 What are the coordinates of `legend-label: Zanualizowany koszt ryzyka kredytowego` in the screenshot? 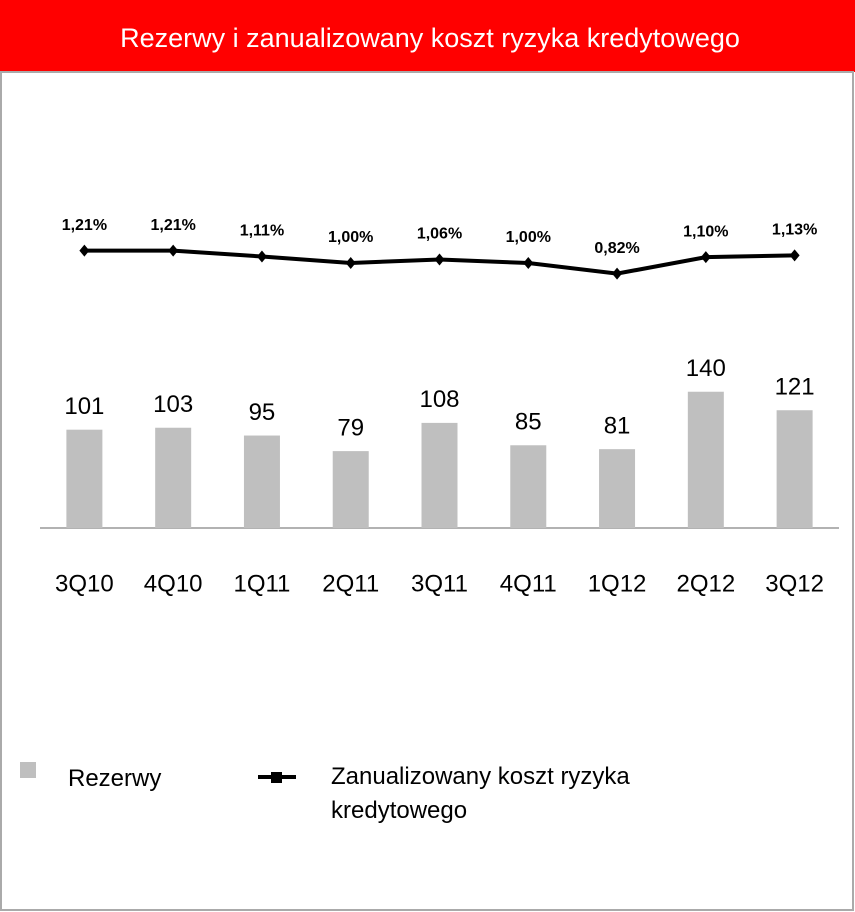 It's located at (480, 793).